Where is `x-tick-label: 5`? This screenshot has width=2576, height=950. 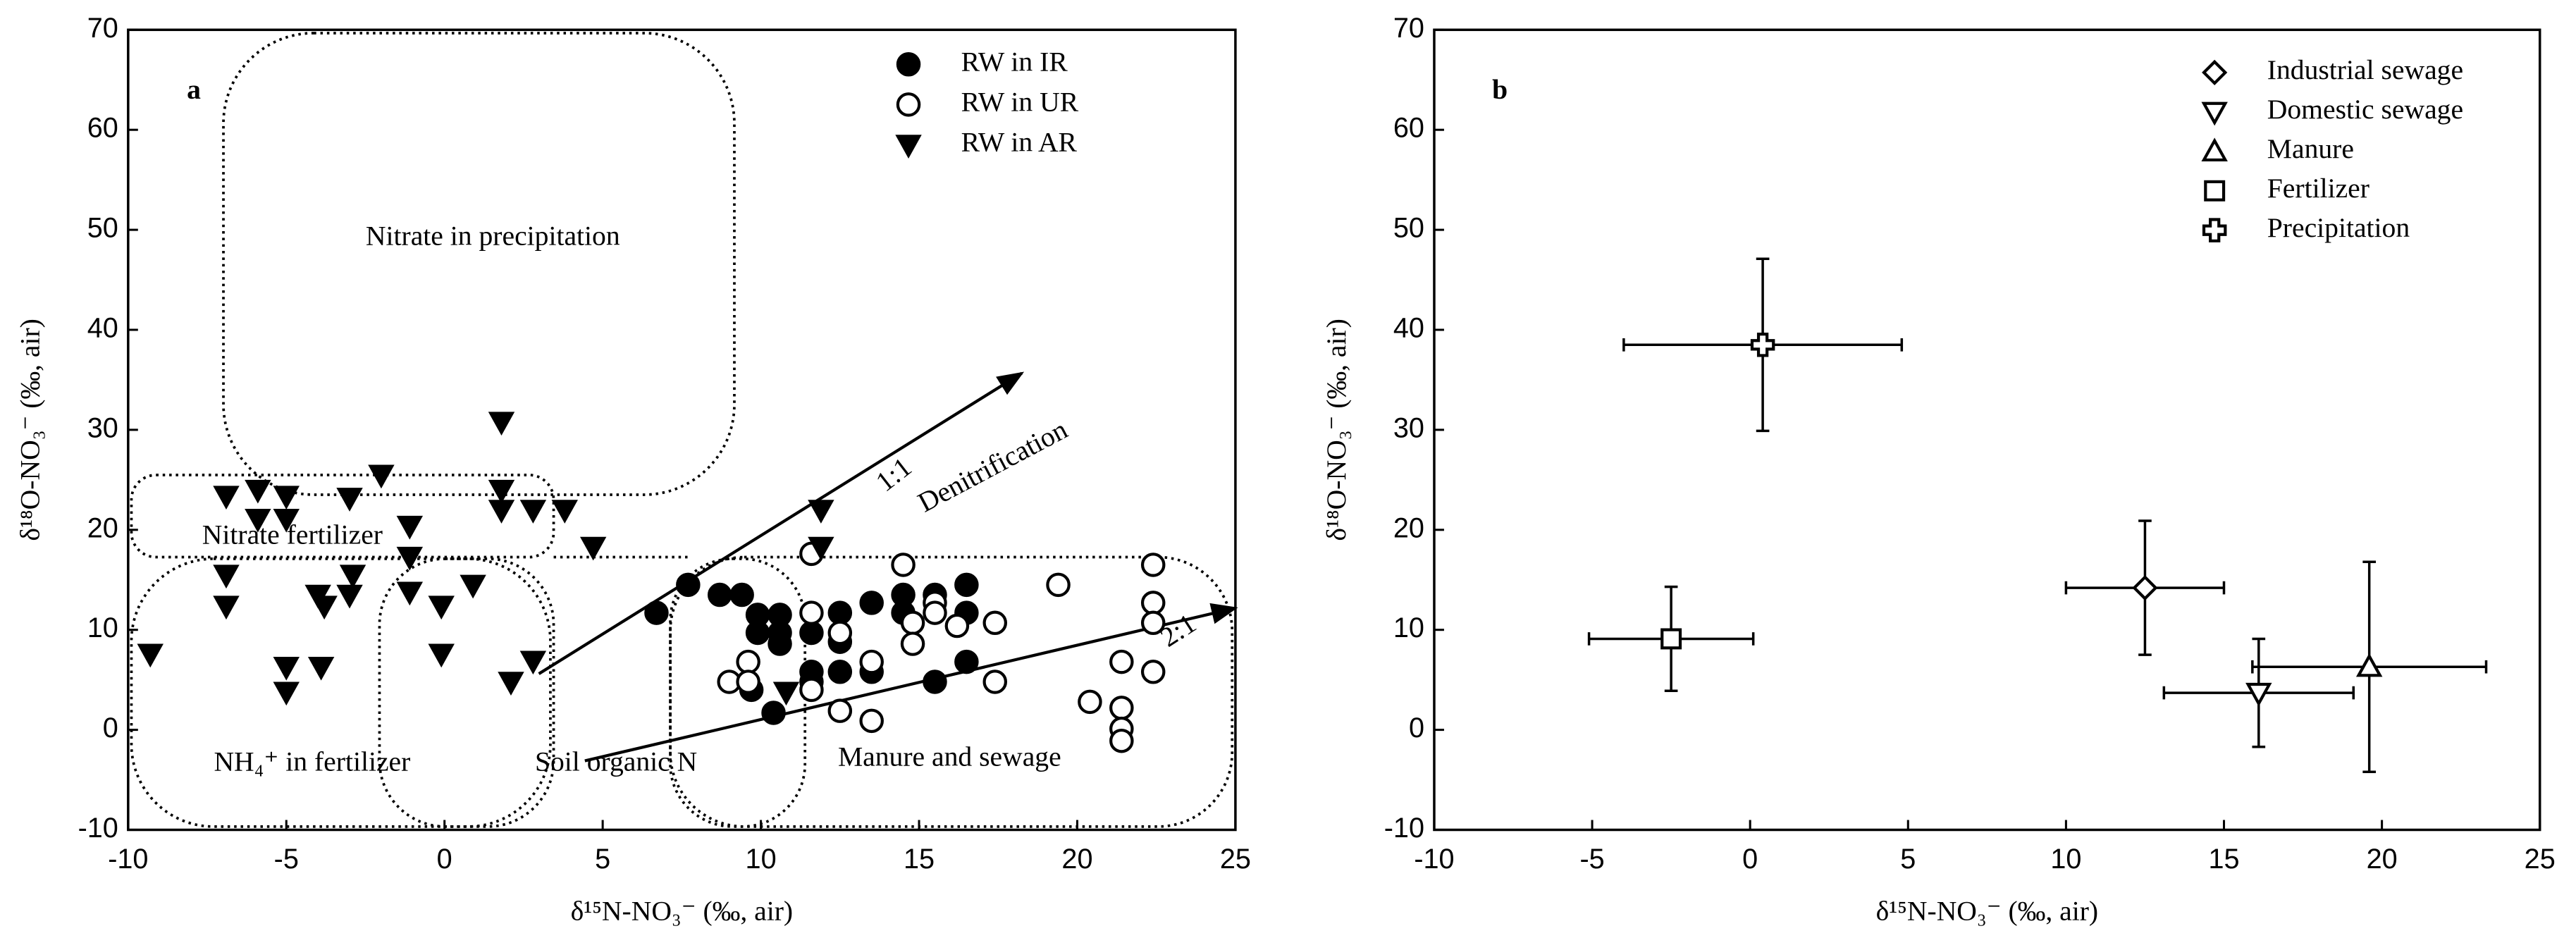
x-tick-label: 5 is located at coordinates (602, 859).